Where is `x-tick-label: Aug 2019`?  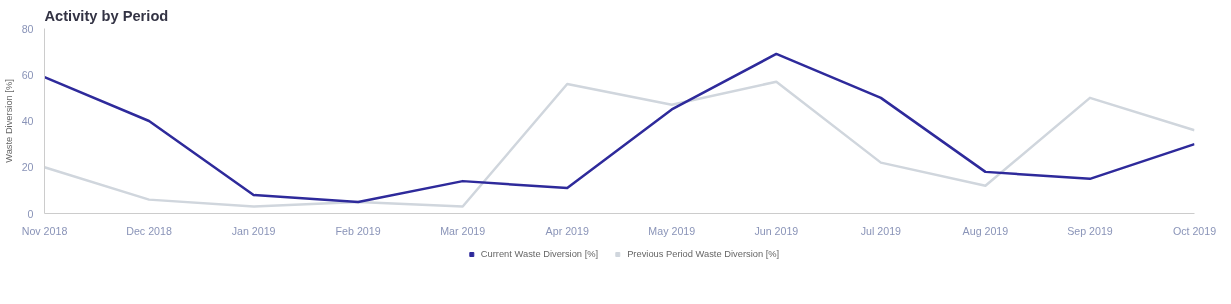
x-tick-label: Aug 2019 is located at coordinates (985, 230).